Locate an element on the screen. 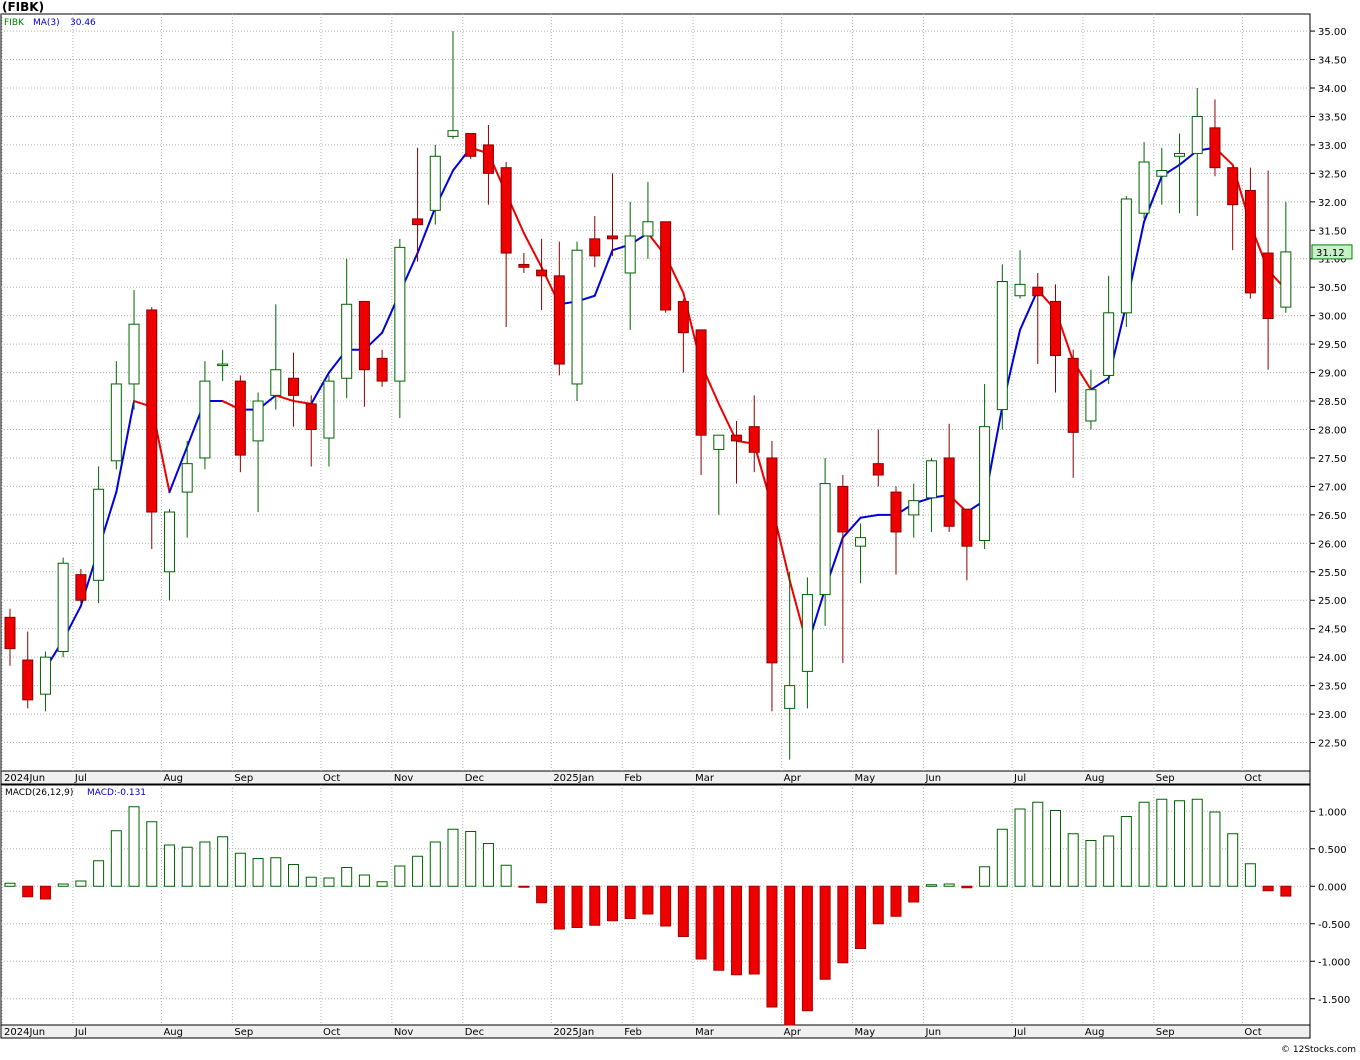 The height and width of the screenshot is (1060, 1360). ma-legend-value: 30.46 is located at coordinates (83, 23).